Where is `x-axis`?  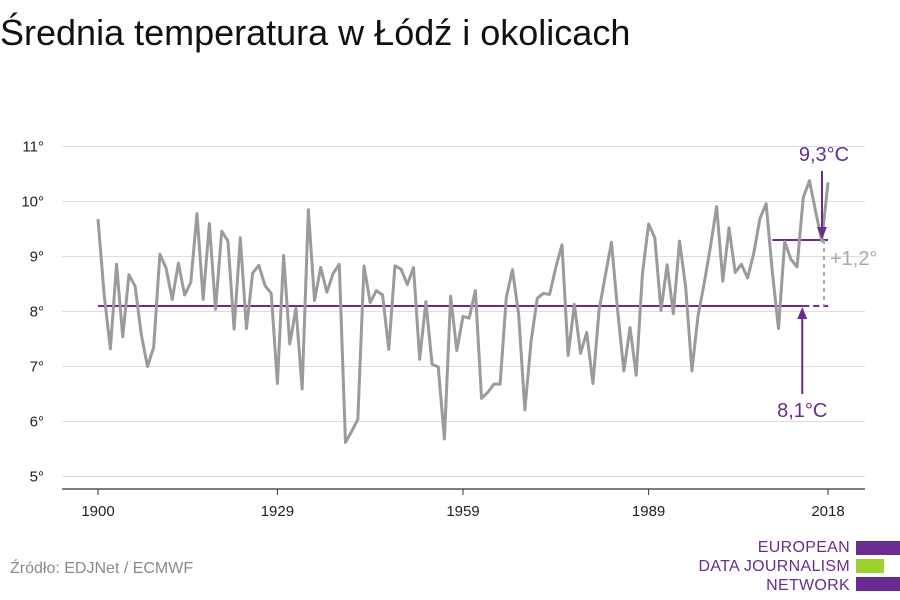
x-axis is located at coordinates (463, 491).